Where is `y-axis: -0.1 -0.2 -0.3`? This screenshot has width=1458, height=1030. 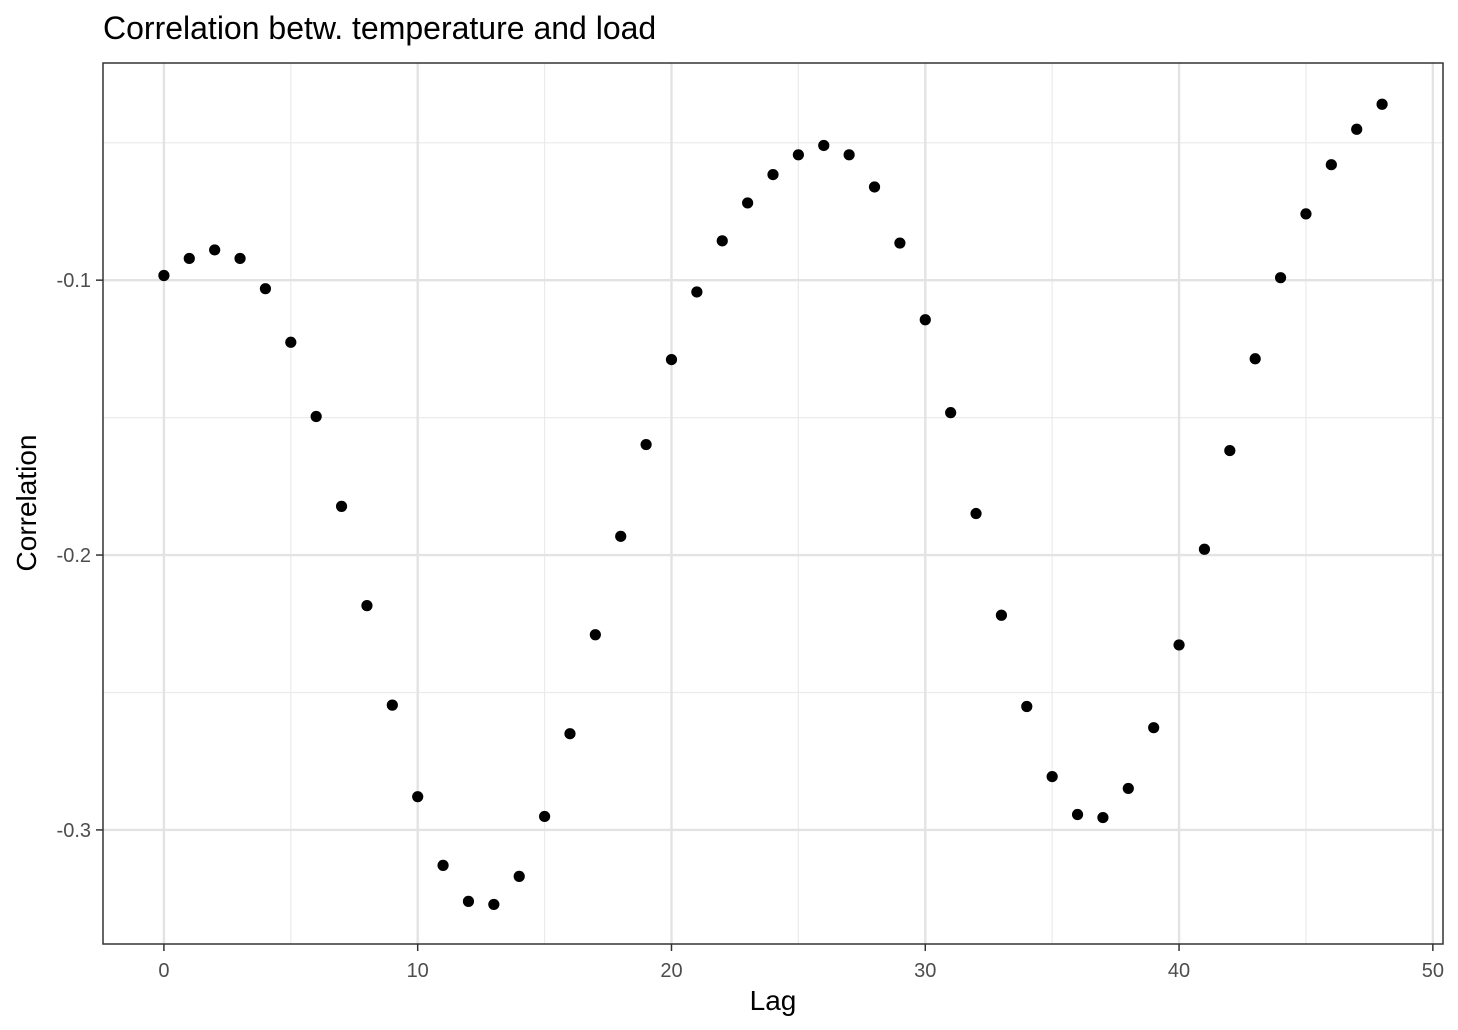 y-axis: -0.1 -0.2 -0.3 is located at coordinates (80, 556).